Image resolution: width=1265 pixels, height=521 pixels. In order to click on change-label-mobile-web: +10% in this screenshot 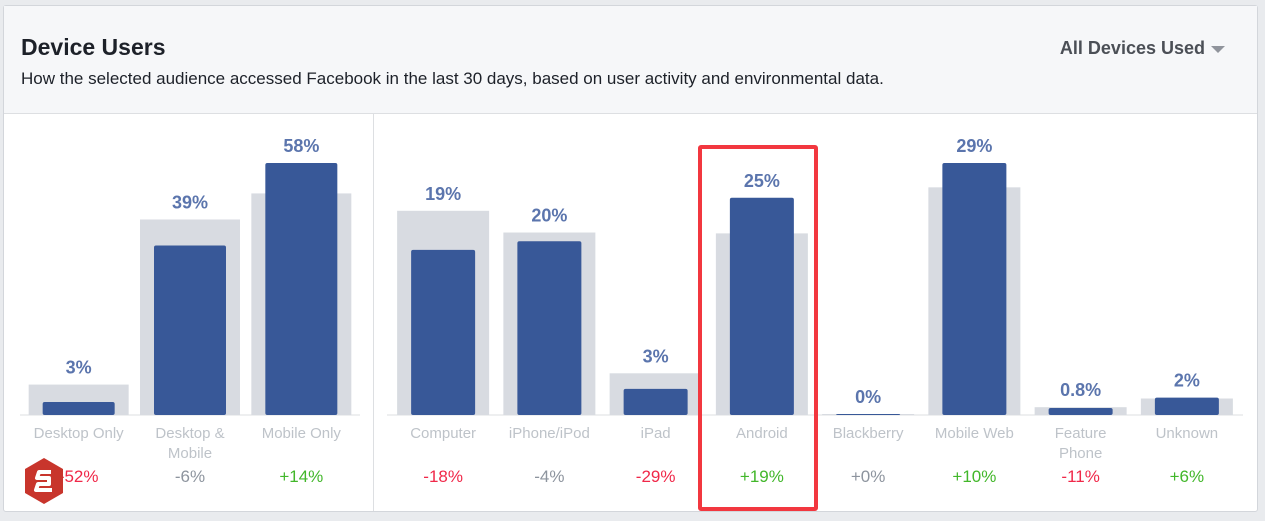, I will do `click(974, 476)`.